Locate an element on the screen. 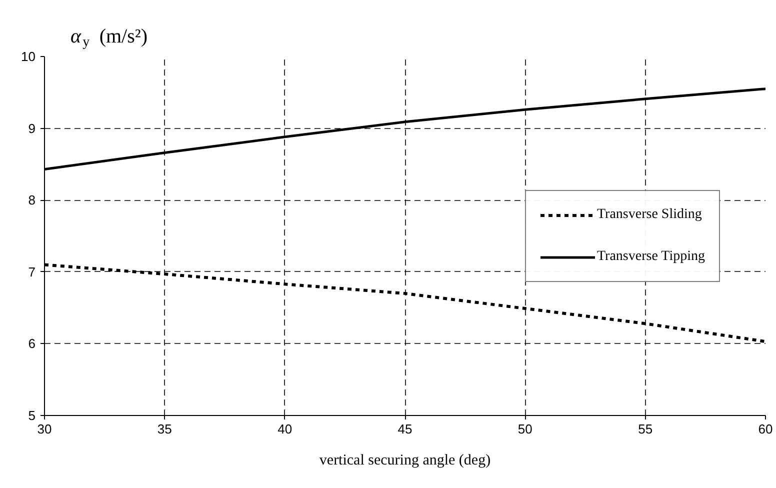  y-tick-label: 5 is located at coordinates (32, 415).